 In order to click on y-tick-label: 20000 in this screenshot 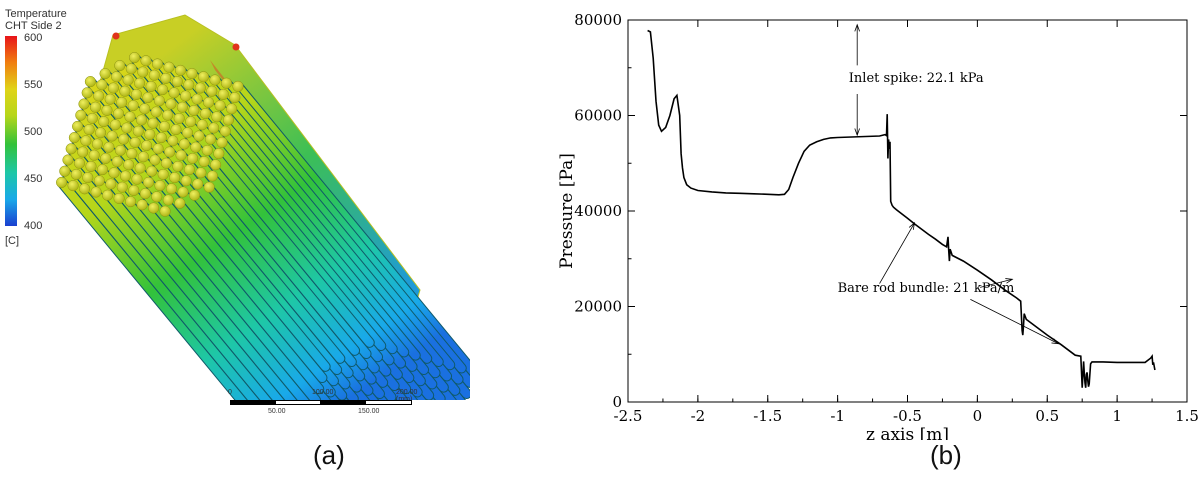, I will do `click(598, 307)`.